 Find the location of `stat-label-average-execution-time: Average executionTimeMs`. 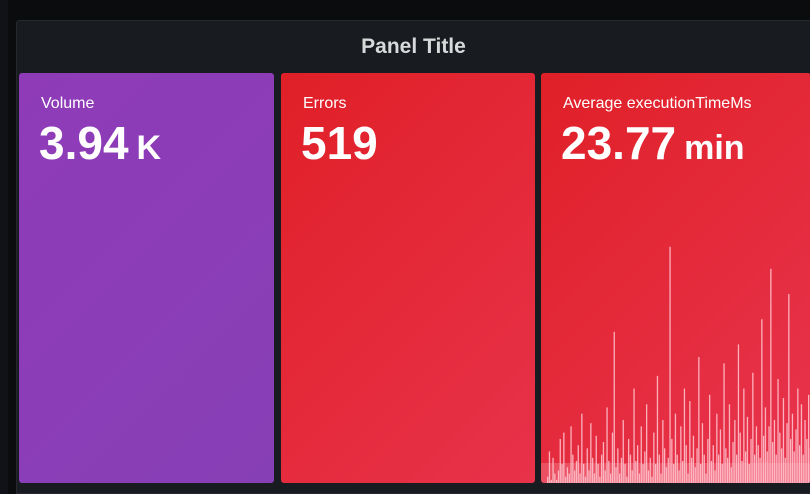

stat-label-average-execution-time: Average executionTimeMs is located at coordinates (657, 103).